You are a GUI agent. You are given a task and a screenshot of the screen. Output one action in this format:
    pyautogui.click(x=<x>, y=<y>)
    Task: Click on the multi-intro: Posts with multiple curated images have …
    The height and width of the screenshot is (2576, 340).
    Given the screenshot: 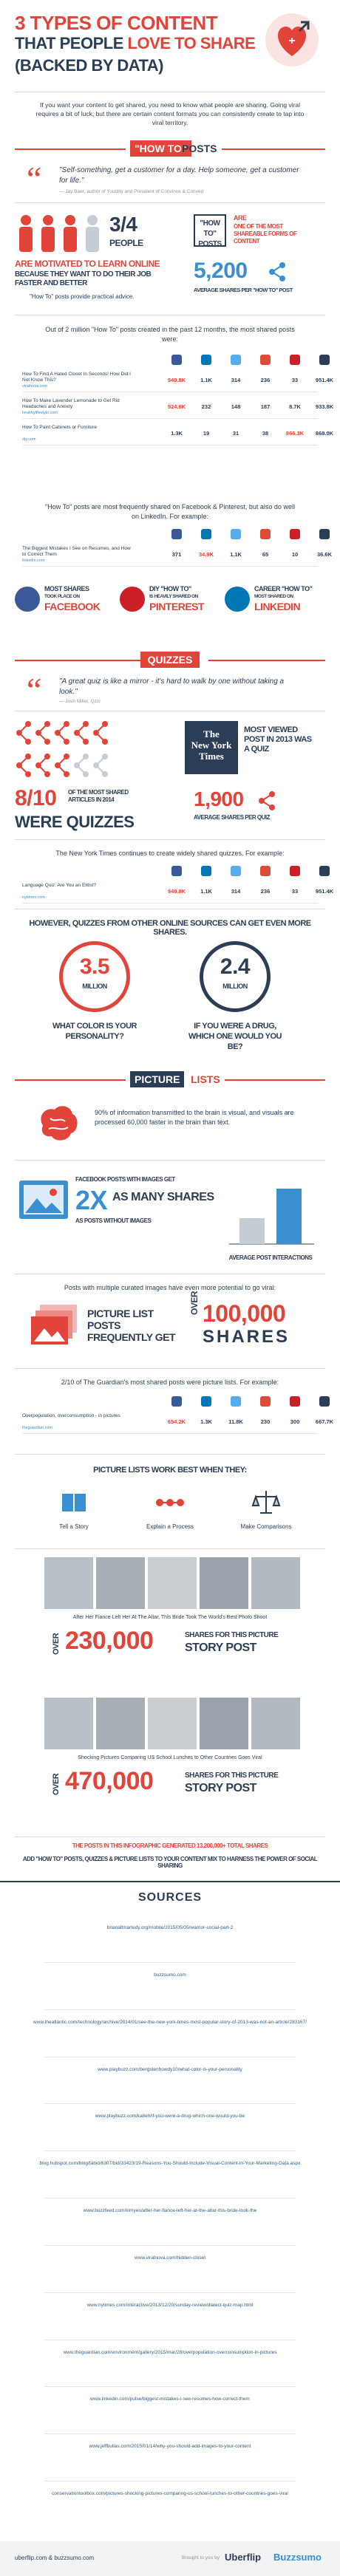 What is the action you would take?
    pyautogui.click(x=170, y=1288)
    